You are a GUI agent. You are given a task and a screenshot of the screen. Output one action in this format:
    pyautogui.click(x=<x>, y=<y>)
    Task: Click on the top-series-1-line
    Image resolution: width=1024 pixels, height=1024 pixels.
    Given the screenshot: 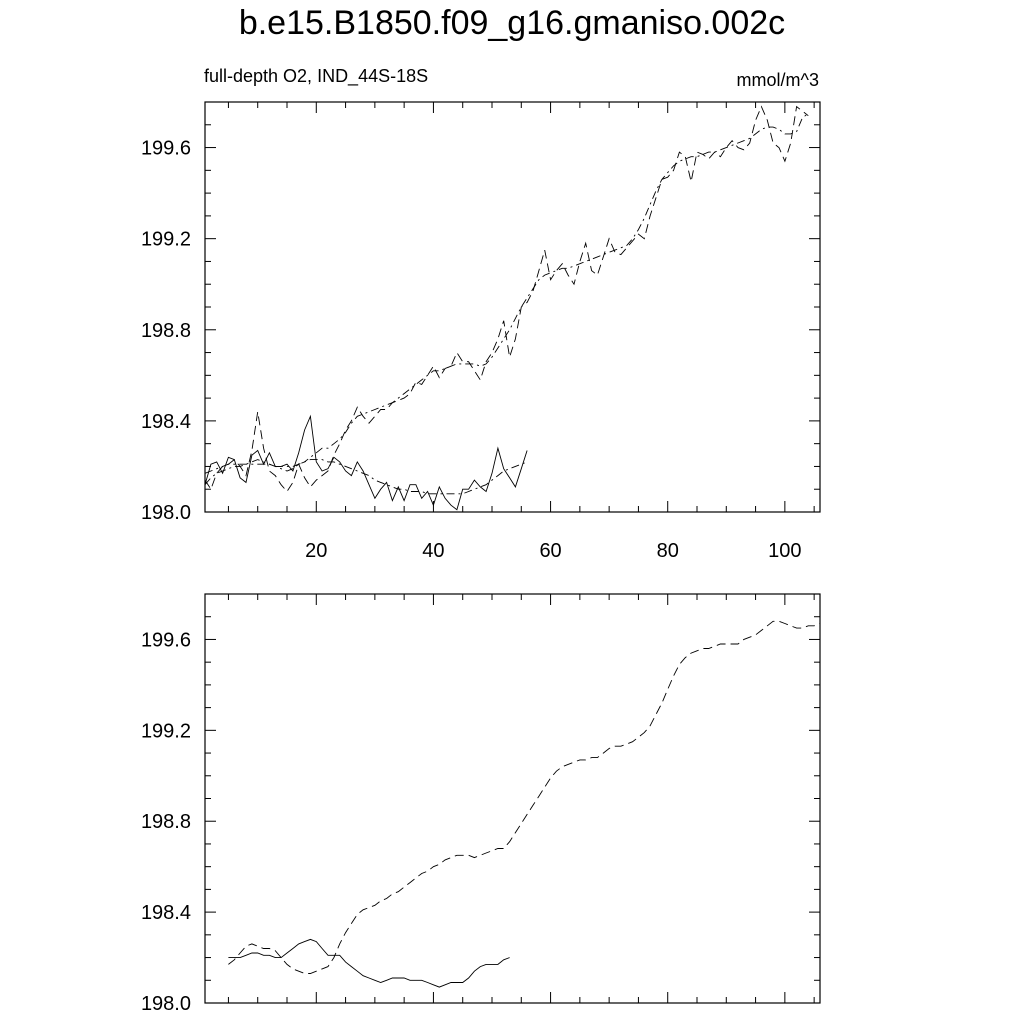 What is the action you would take?
    pyautogui.click(x=366, y=462)
    